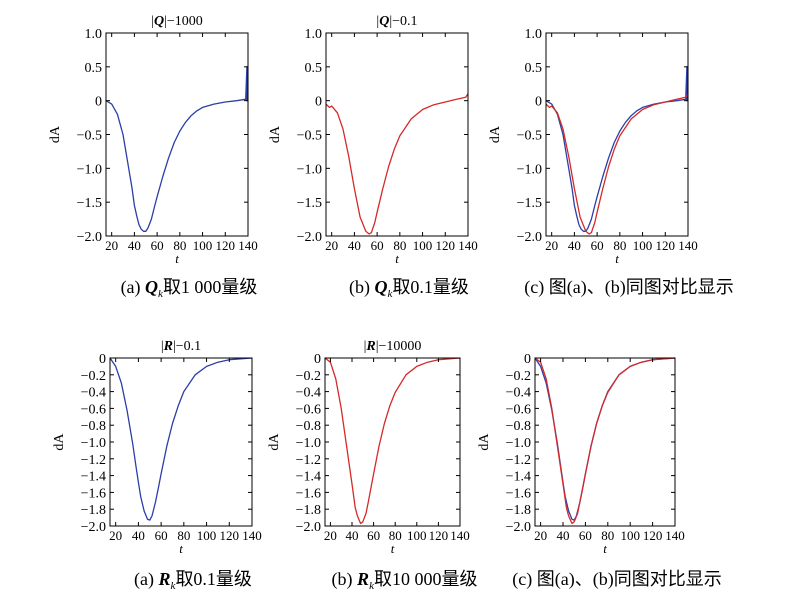 This screenshot has height=600, width=800. I want to click on panel-caption: (a) Qk取1 000量级, so click(189, 288).